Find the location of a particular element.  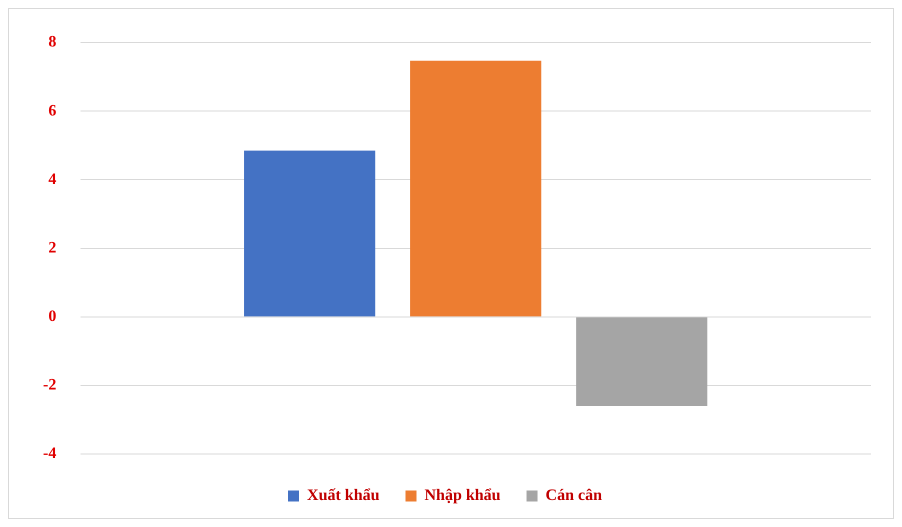

y-tick-label: -2 is located at coordinates (49, 385).